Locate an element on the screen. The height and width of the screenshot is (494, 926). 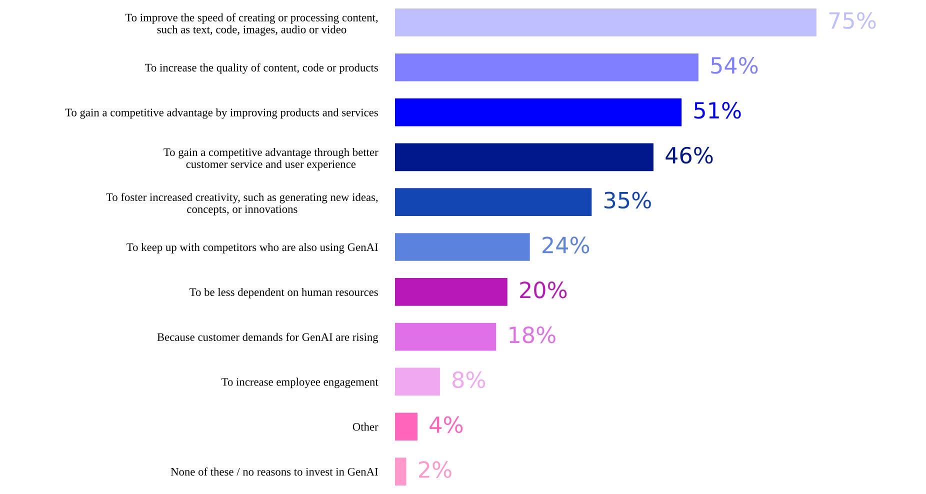
y-tick-label: None of these / no reasons to invest in GenAI is located at coordinates (274, 471).